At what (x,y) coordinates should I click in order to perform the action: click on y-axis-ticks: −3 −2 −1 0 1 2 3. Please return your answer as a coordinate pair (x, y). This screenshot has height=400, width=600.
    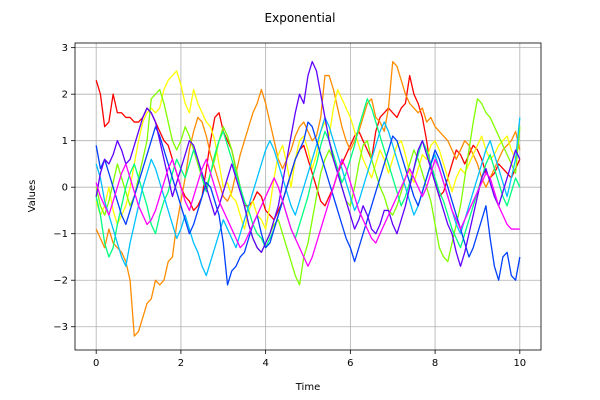
    Looking at the image, I should click on (64, 188).